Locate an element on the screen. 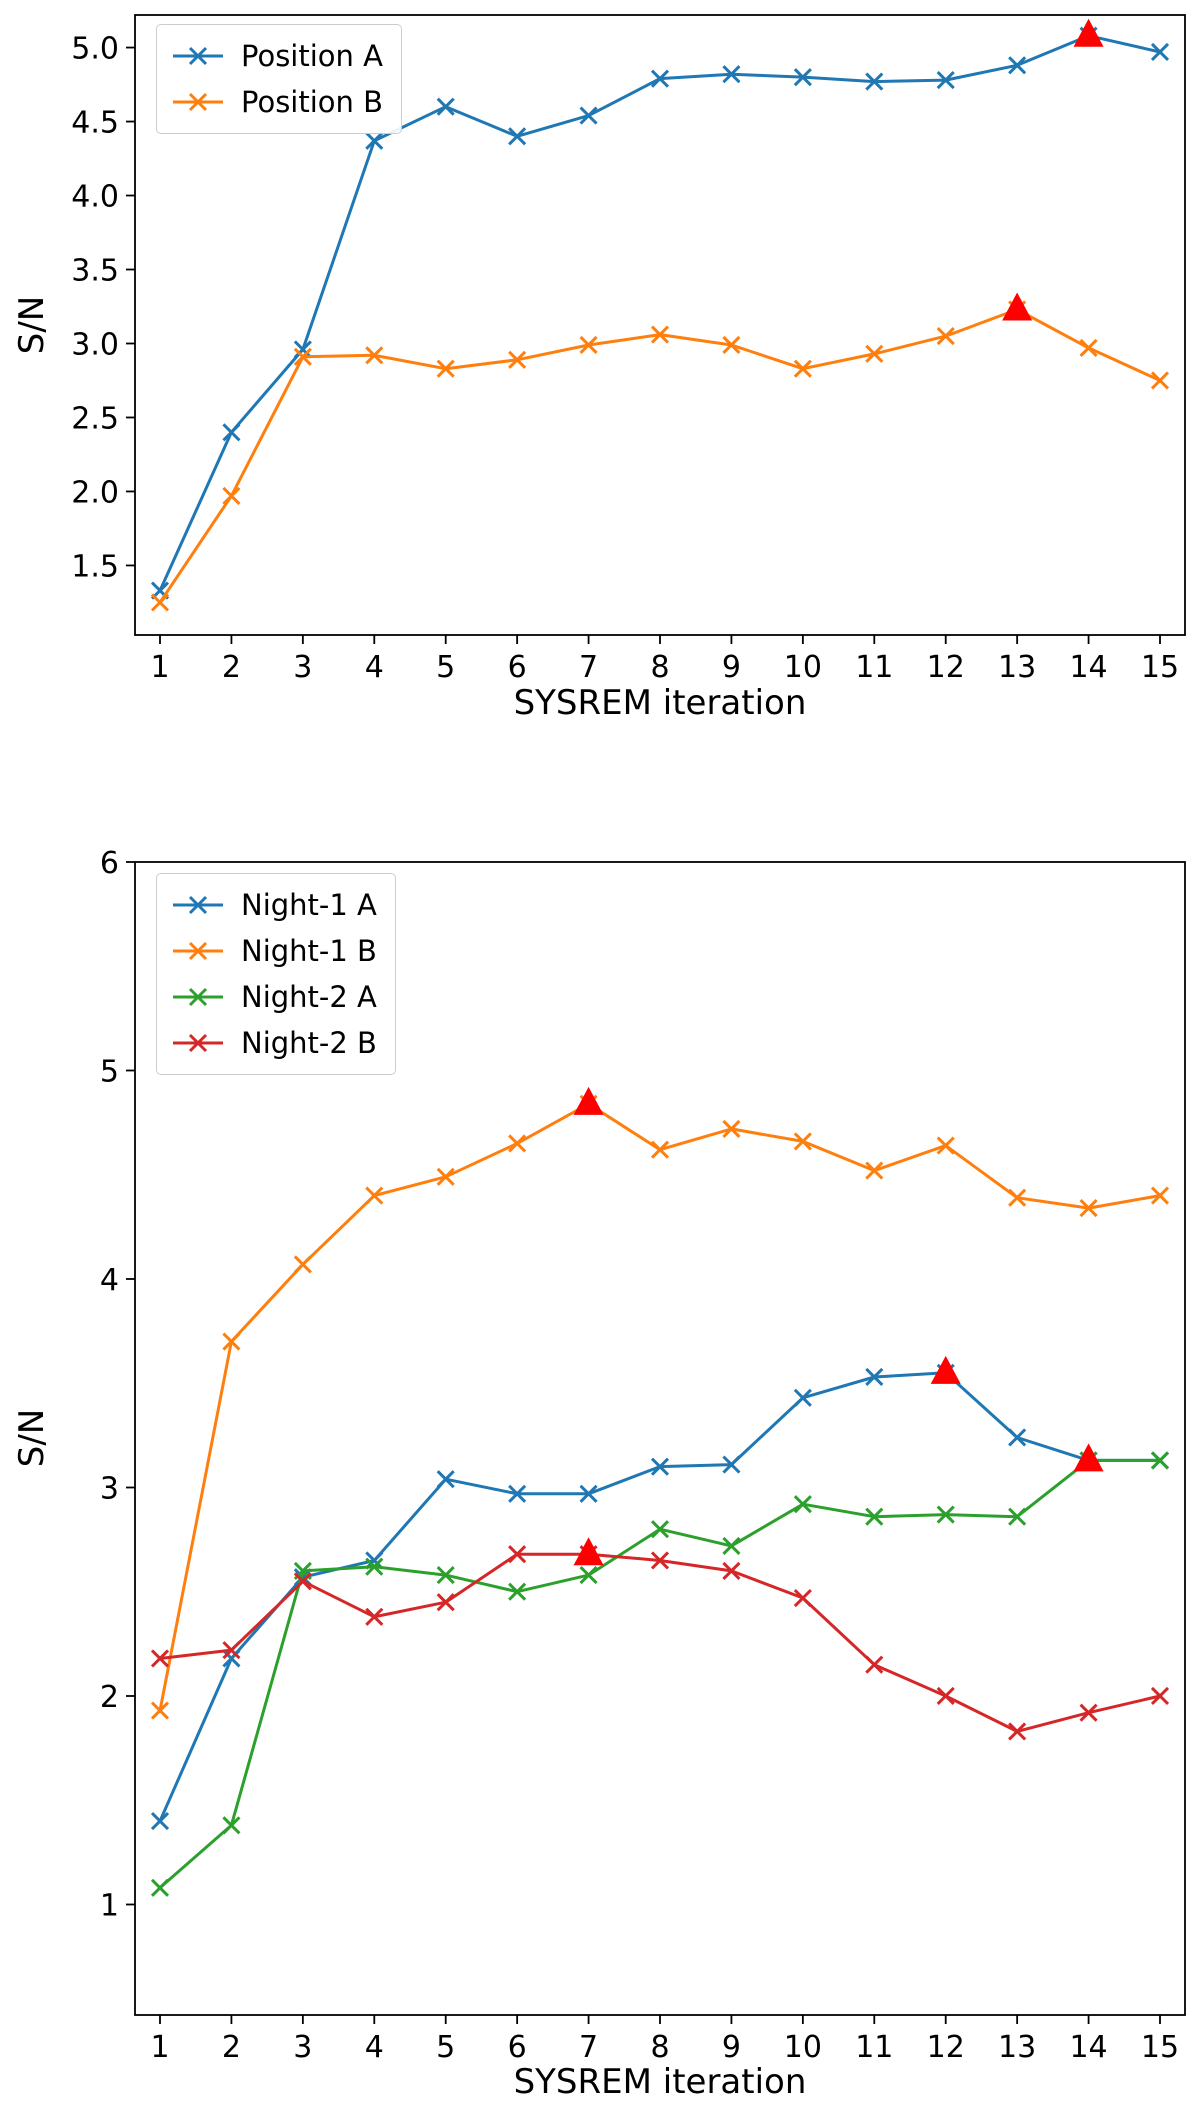  legend-label: Position B is located at coordinates (312, 102).